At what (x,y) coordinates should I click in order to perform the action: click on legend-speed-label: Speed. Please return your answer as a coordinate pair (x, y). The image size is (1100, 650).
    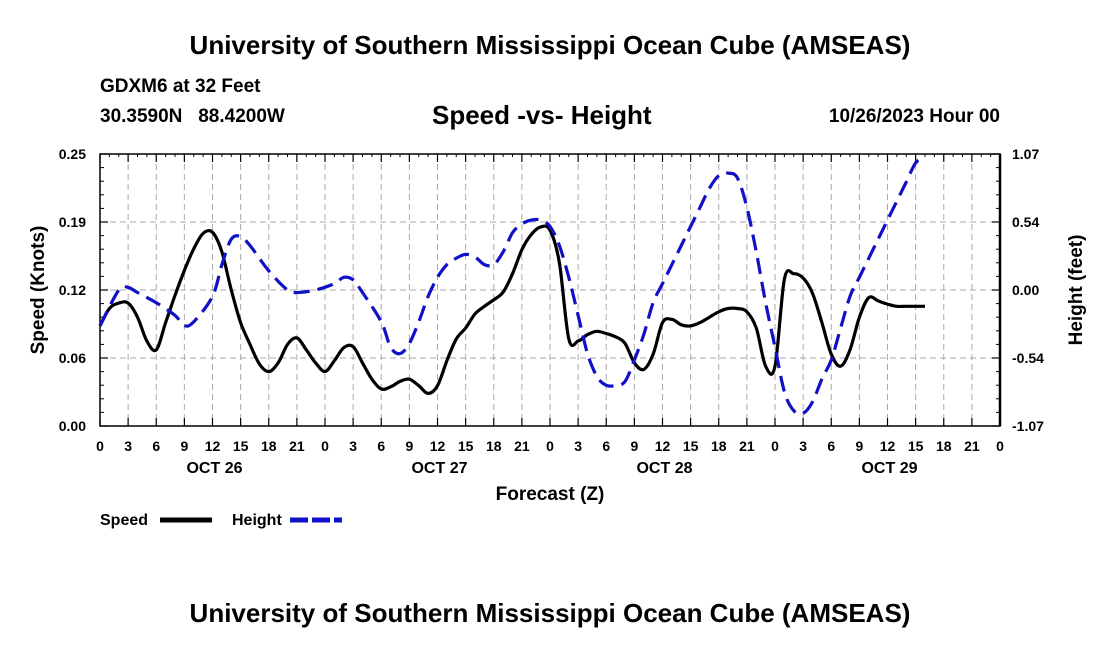
    Looking at the image, I should click on (124, 520).